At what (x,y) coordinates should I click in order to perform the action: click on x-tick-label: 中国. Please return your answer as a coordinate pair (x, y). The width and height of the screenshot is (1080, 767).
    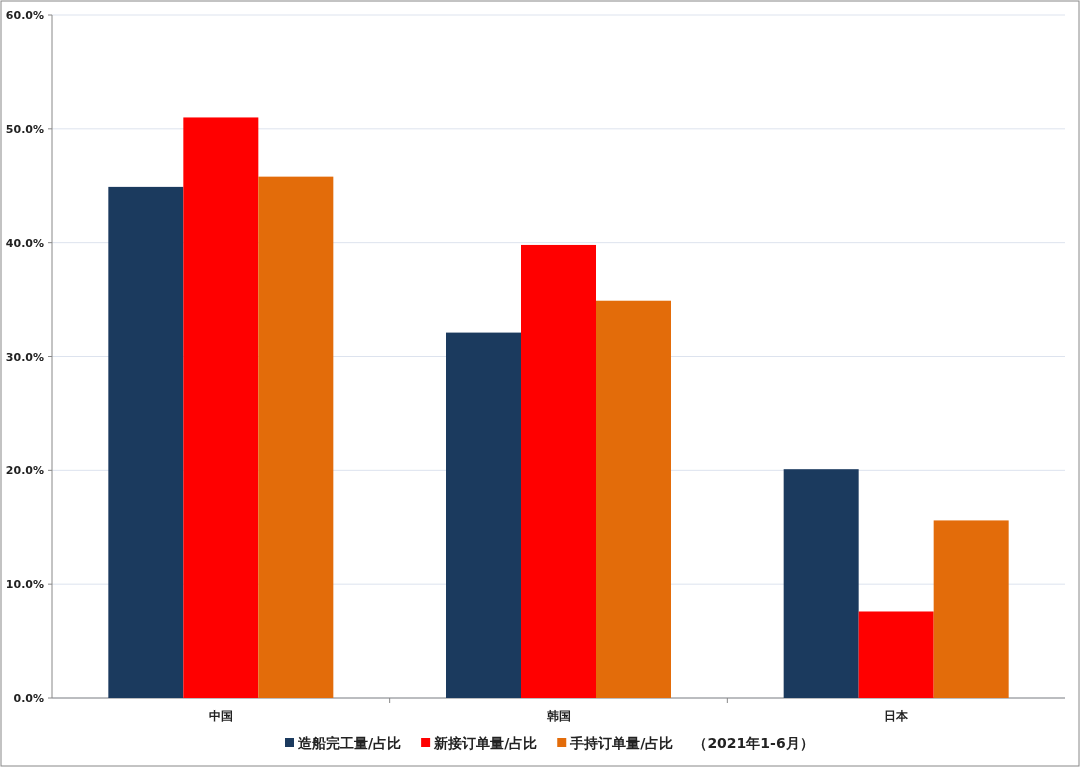
    Looking at the image, I should click on (220, 716).